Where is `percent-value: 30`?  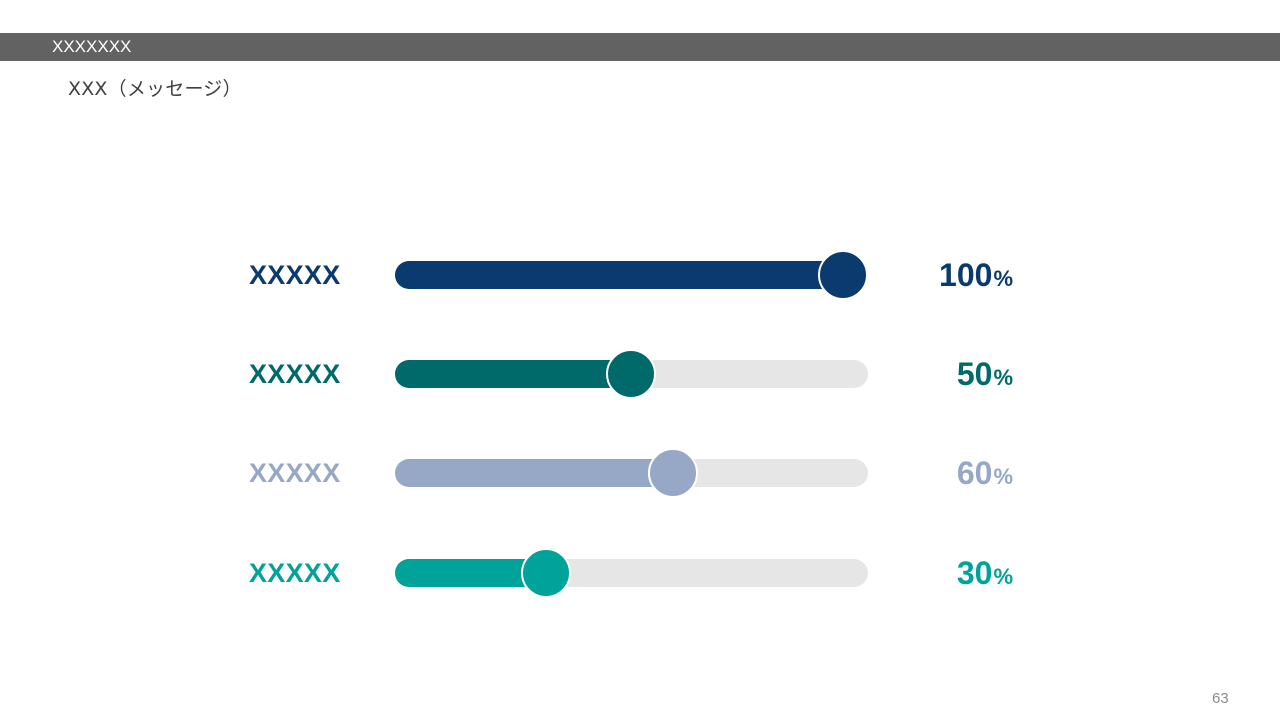
percent-value: 30 is located at coordinates (974, 573).